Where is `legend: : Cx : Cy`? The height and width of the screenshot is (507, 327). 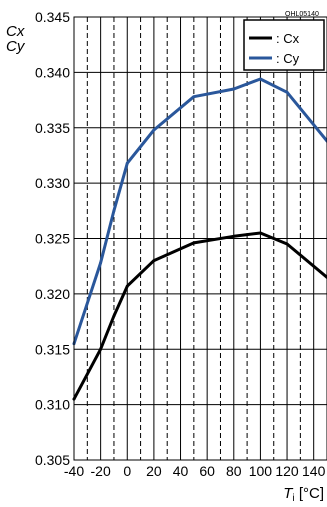 legend: : Cx : Cy is located at coordinates (284, 45).